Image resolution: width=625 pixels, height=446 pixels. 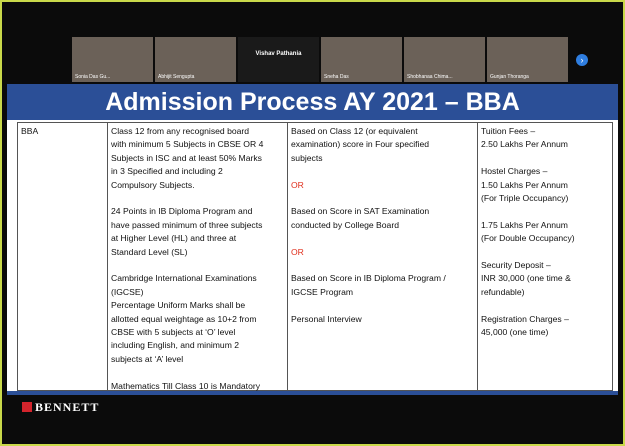 What do you see at coordinates (515, 332) in the screenshot?
I see `cell-text: 45,000 (one time)` at bounding box center [515, 332].